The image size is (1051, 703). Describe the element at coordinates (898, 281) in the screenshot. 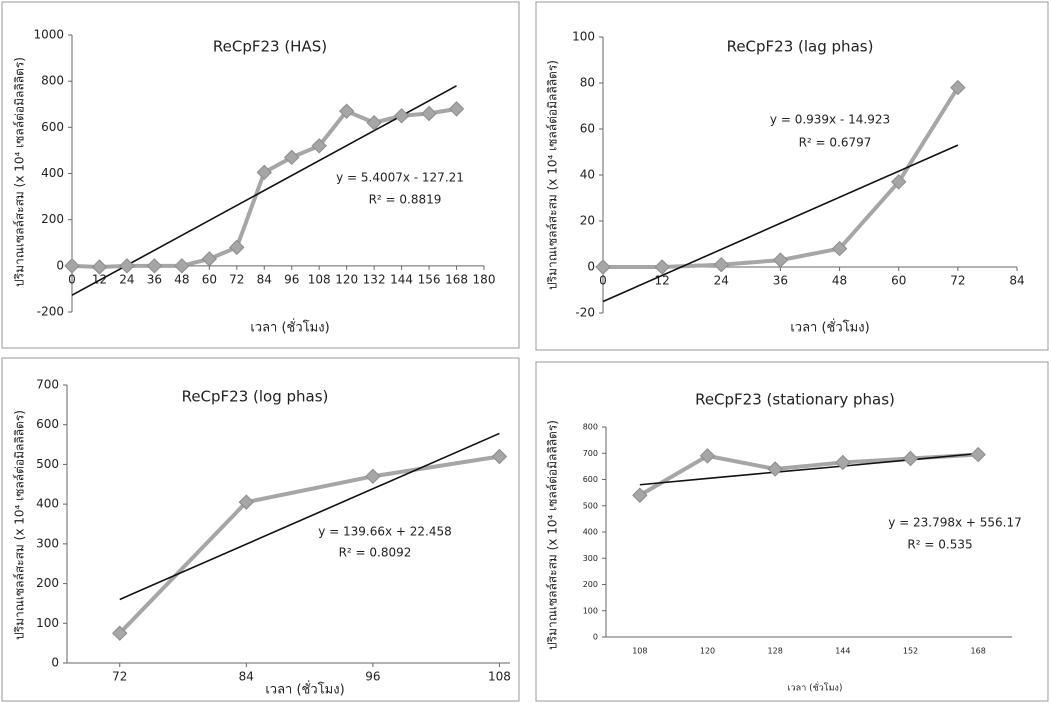

I see `x-tick-label: 60` at that location.